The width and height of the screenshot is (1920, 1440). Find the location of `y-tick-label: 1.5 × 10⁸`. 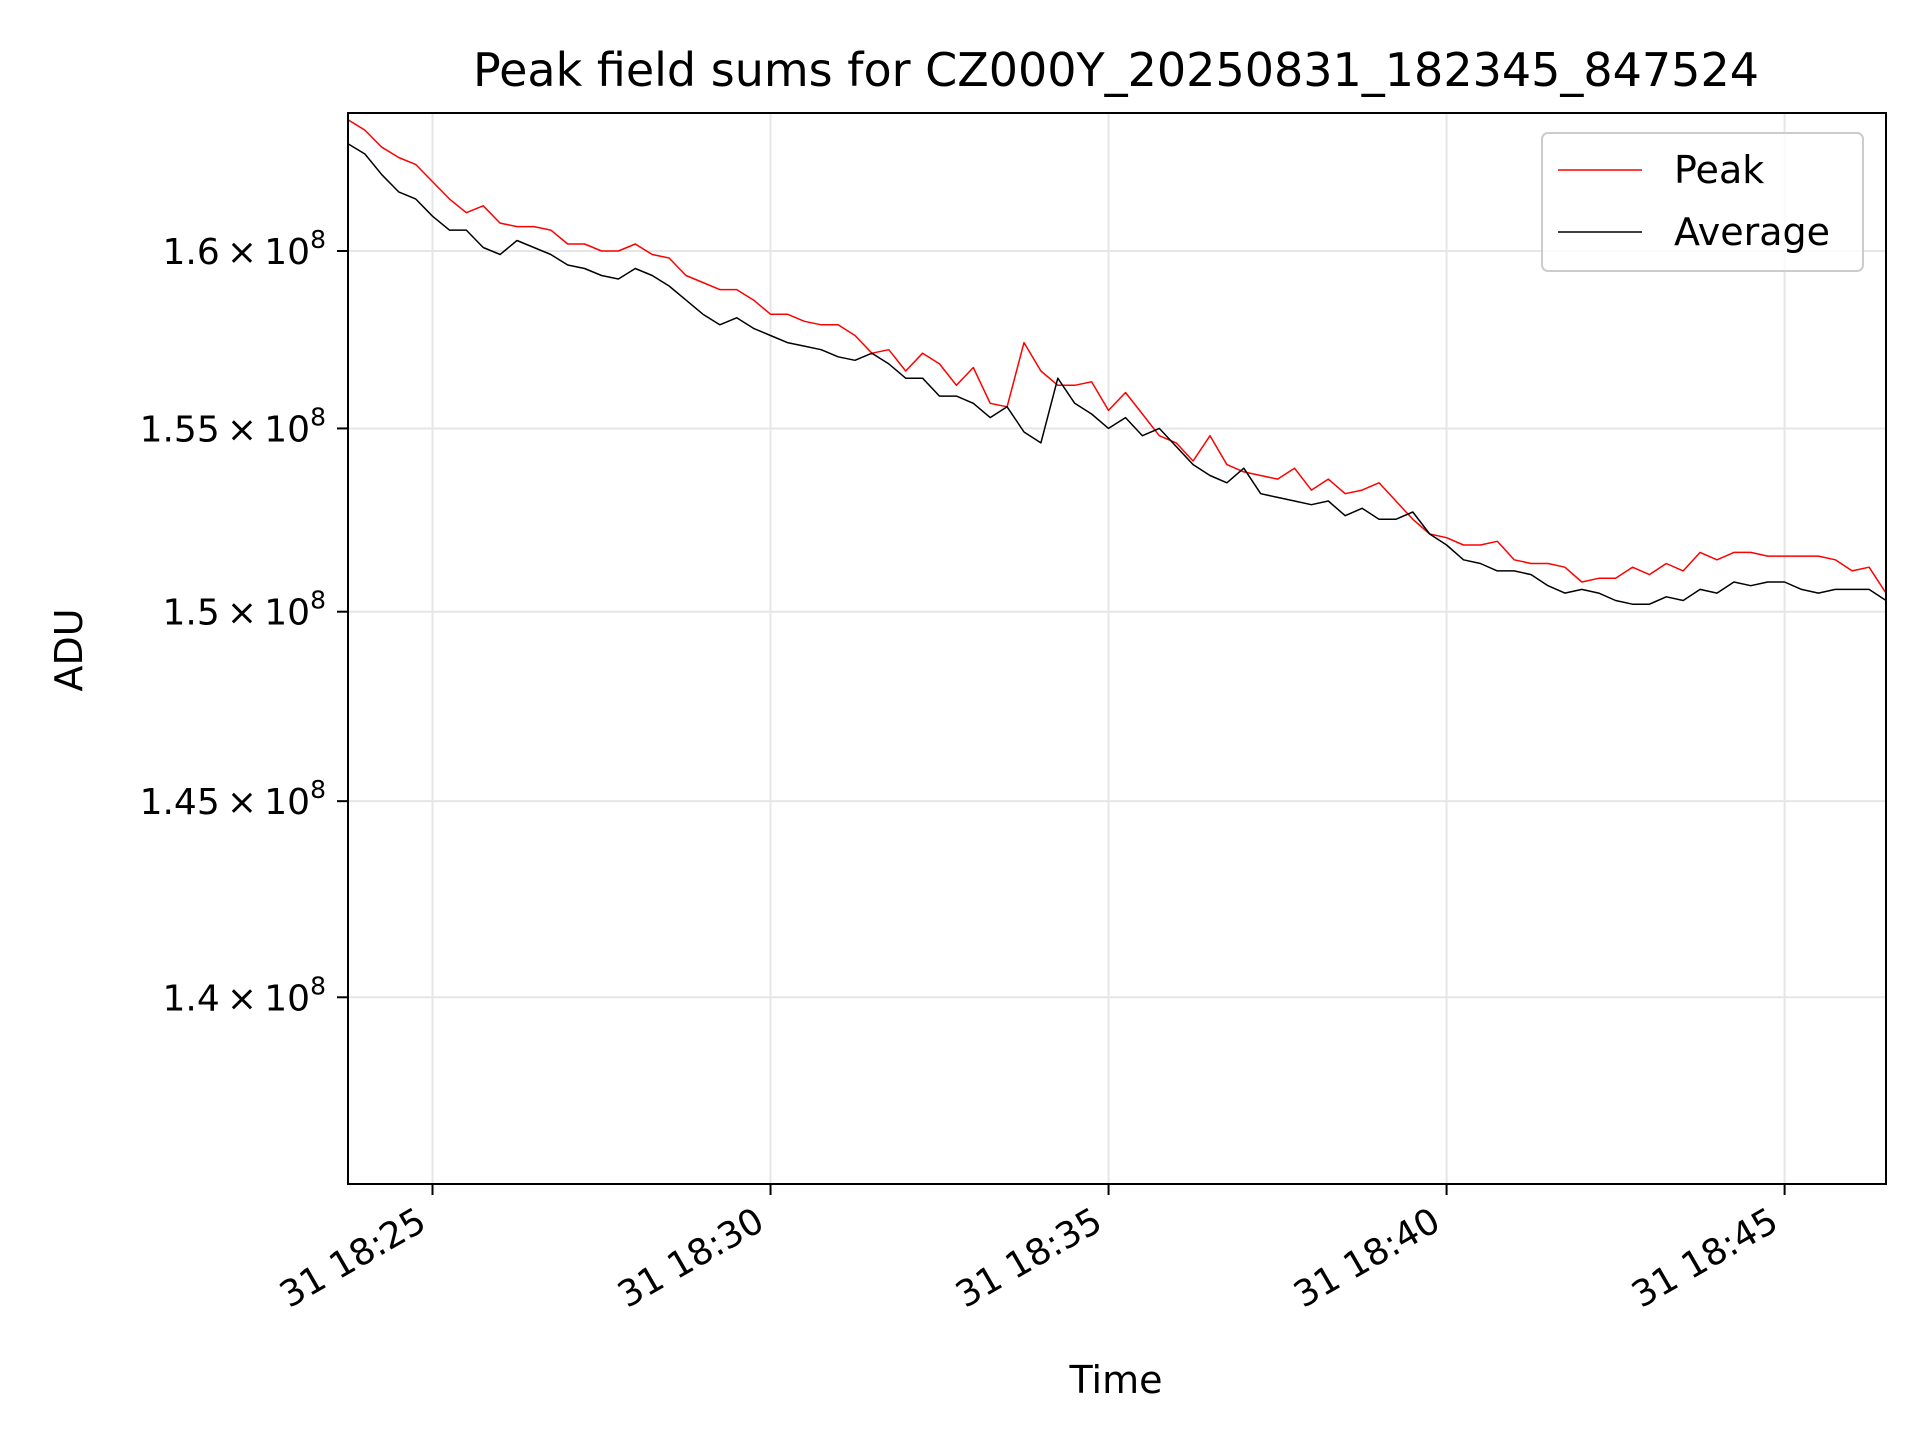

y-tick-label: 1.5 × 10⁸ is located at coordinates (244, 610).